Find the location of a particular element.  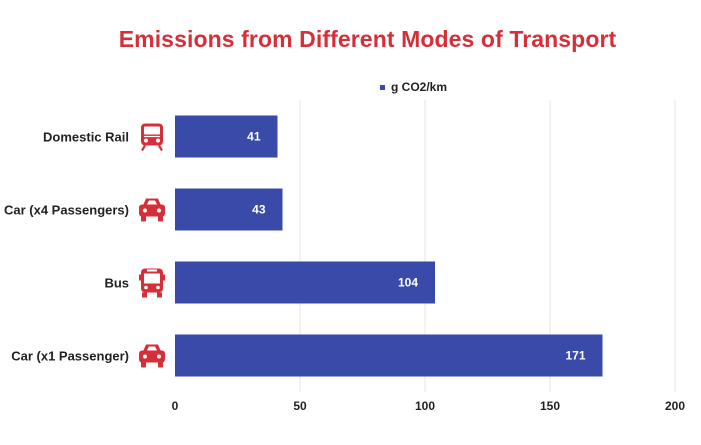

category-label: Bus is located at coordinates (116, 283).